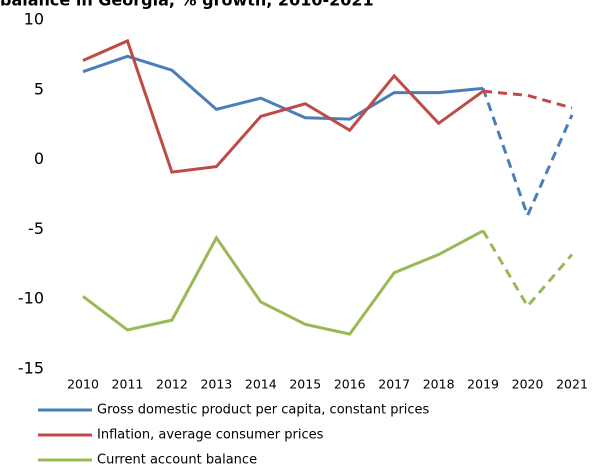 This screenshot has width=593, height=467. What do you see at coordinates (39, 88) in the screenshot?
I see `y-tick-label: 5` at bounding box center [39, 88].